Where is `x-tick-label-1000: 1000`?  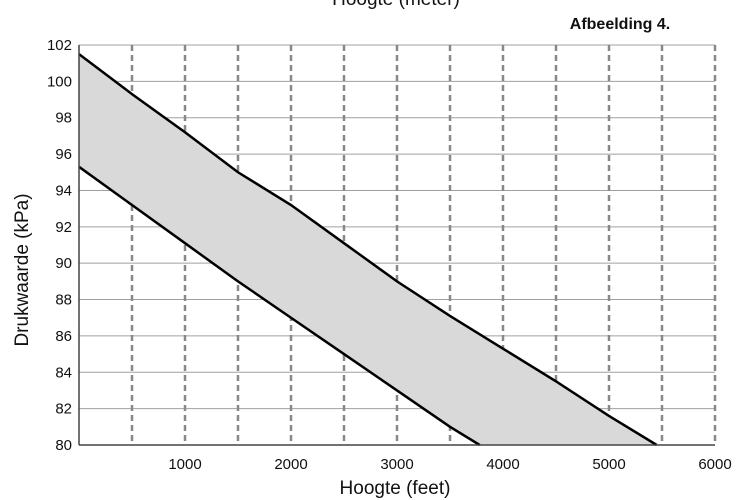 x-tick-label-1000: 1000 is located at coordinates (184, 464).